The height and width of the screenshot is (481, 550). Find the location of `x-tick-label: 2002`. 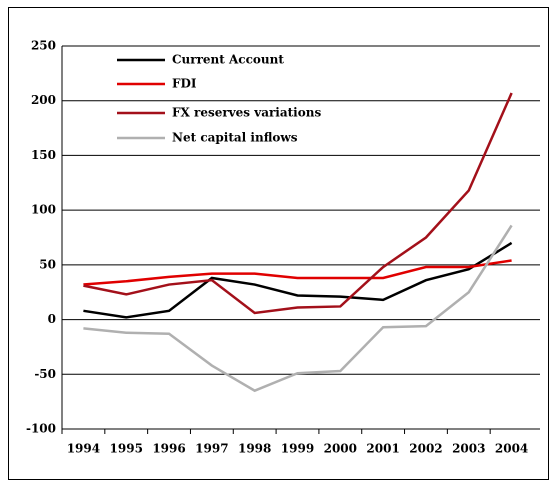

x-tick-label: 2002 is located at coordinates (425, 449).